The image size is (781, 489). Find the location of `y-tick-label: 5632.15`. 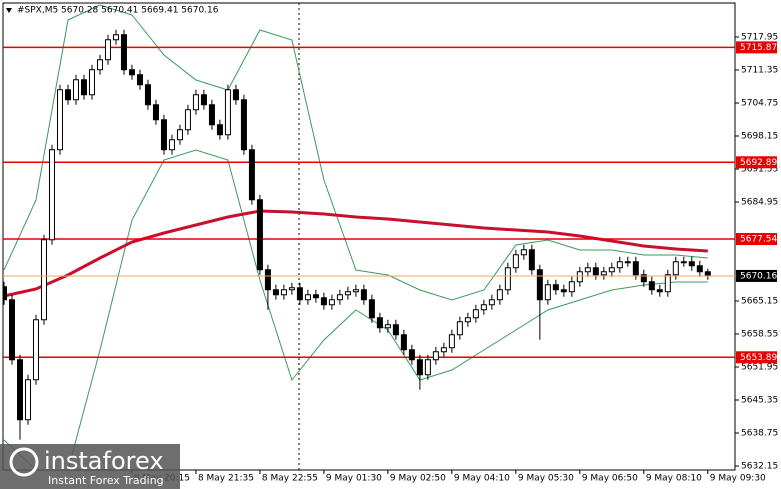

y-tick-label: 5632.15 is located at coordinates (759, 467).